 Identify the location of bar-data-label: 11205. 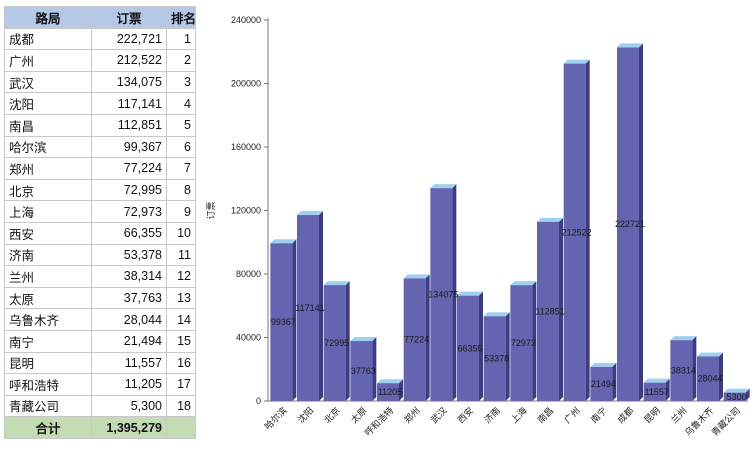
(390, 392).